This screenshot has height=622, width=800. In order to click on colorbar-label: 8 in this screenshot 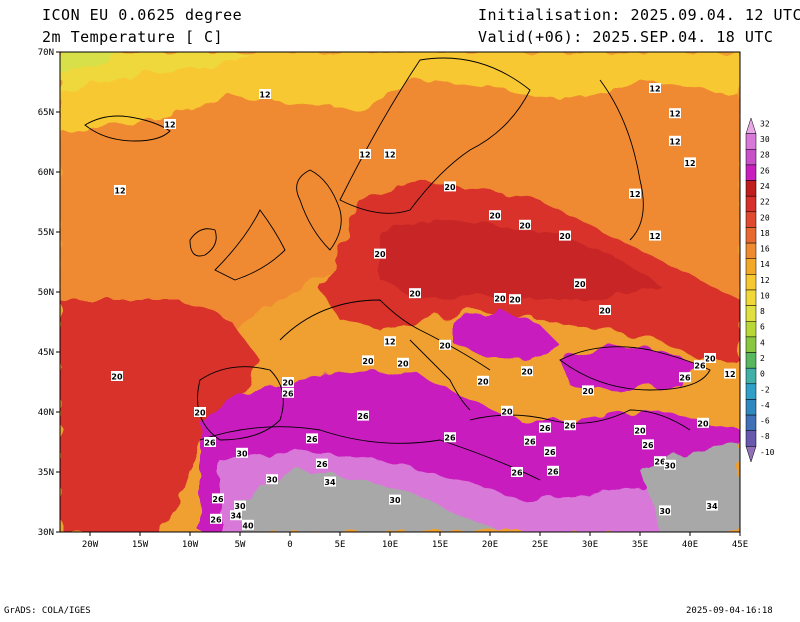, I will do `click(762, 311)`.